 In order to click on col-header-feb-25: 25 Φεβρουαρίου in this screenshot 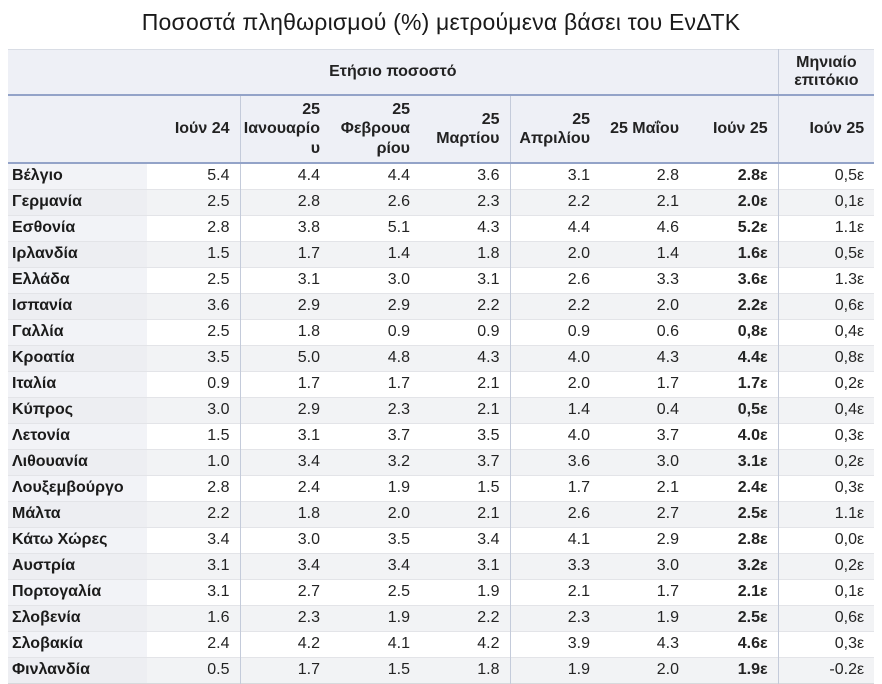, I will do `click(375, 129)`.